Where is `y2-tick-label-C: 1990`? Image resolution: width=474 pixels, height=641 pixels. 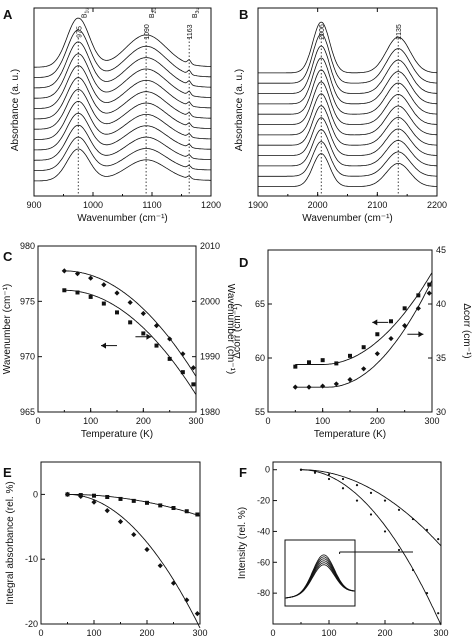 y2-tick-label-C: 1990 is located at coordinates (210, 357).